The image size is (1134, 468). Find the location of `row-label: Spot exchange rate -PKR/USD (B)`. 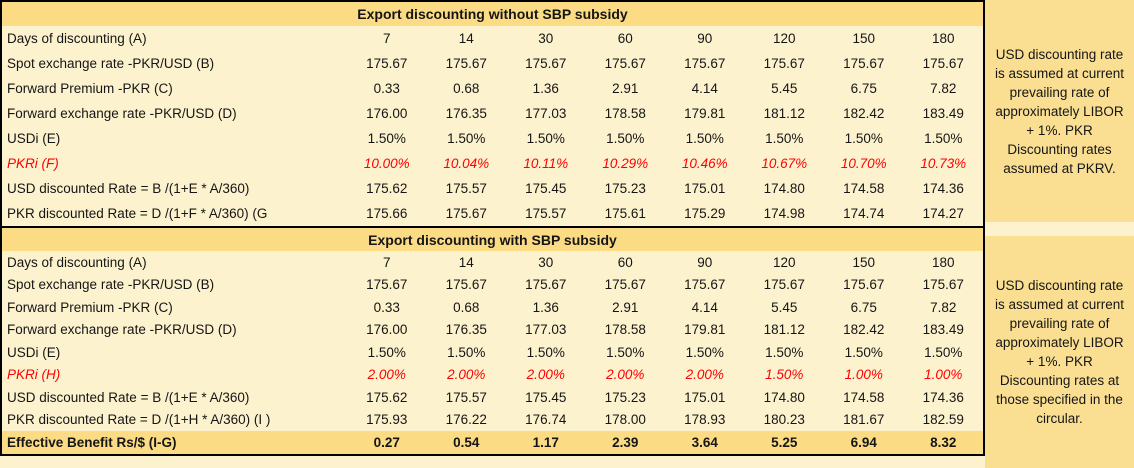

row-label: Spot exchange rate -PKR/USD (B) is located at coordinates (111, 285).